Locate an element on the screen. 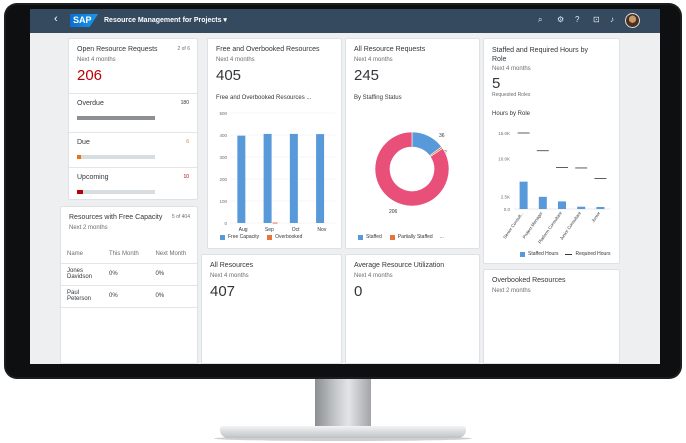 Image resolution: width=686 pixels, height=443 pixels. back-icon: ‹ is located at coordinates (56, 19).